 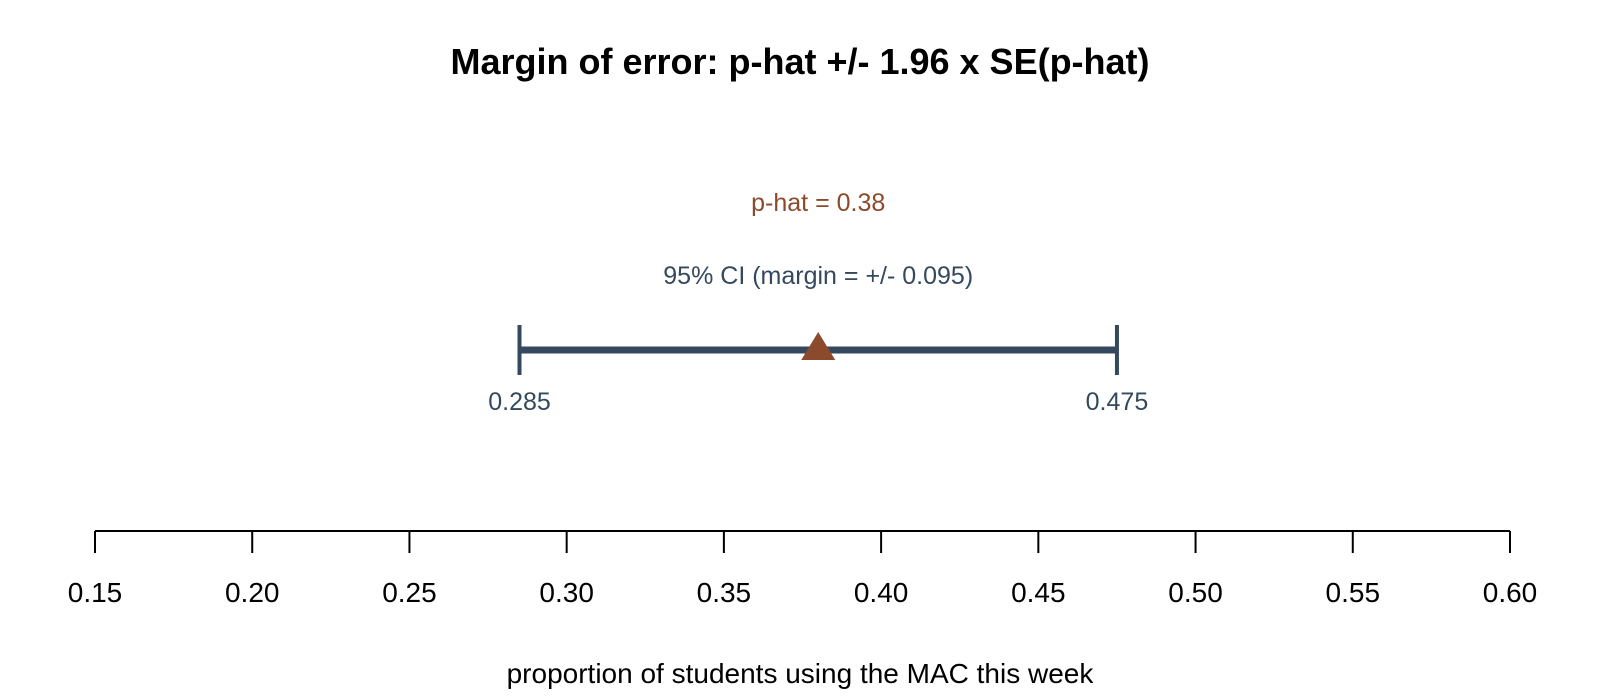 I want to click on x-axis-ticks: 0.15 0.20 0.25 0.30 0.35 0.40 0.45 0.50 0.55 0.60, so click(x=803, y=569).